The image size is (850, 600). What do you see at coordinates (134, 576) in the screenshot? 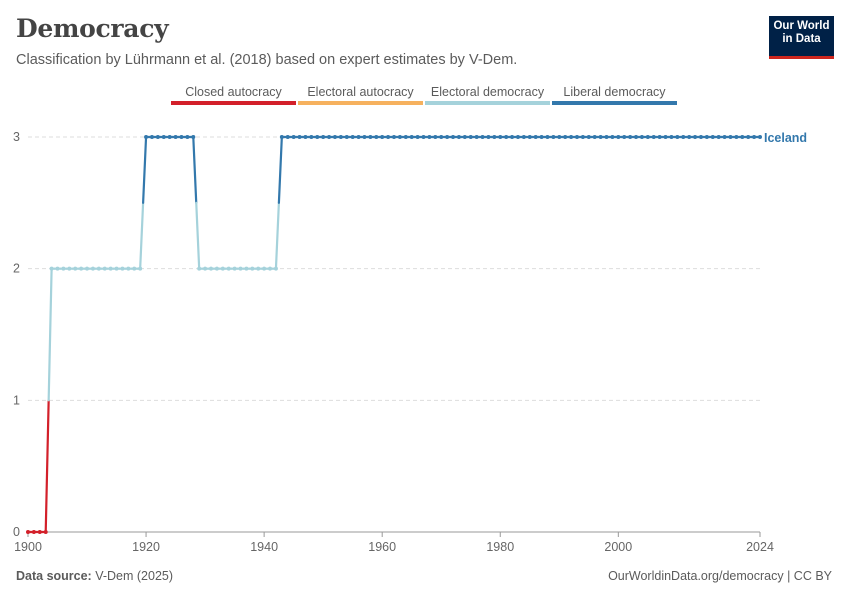
I see `data-source-value: V-Dem (2025)` at bounding box center [134, 576].